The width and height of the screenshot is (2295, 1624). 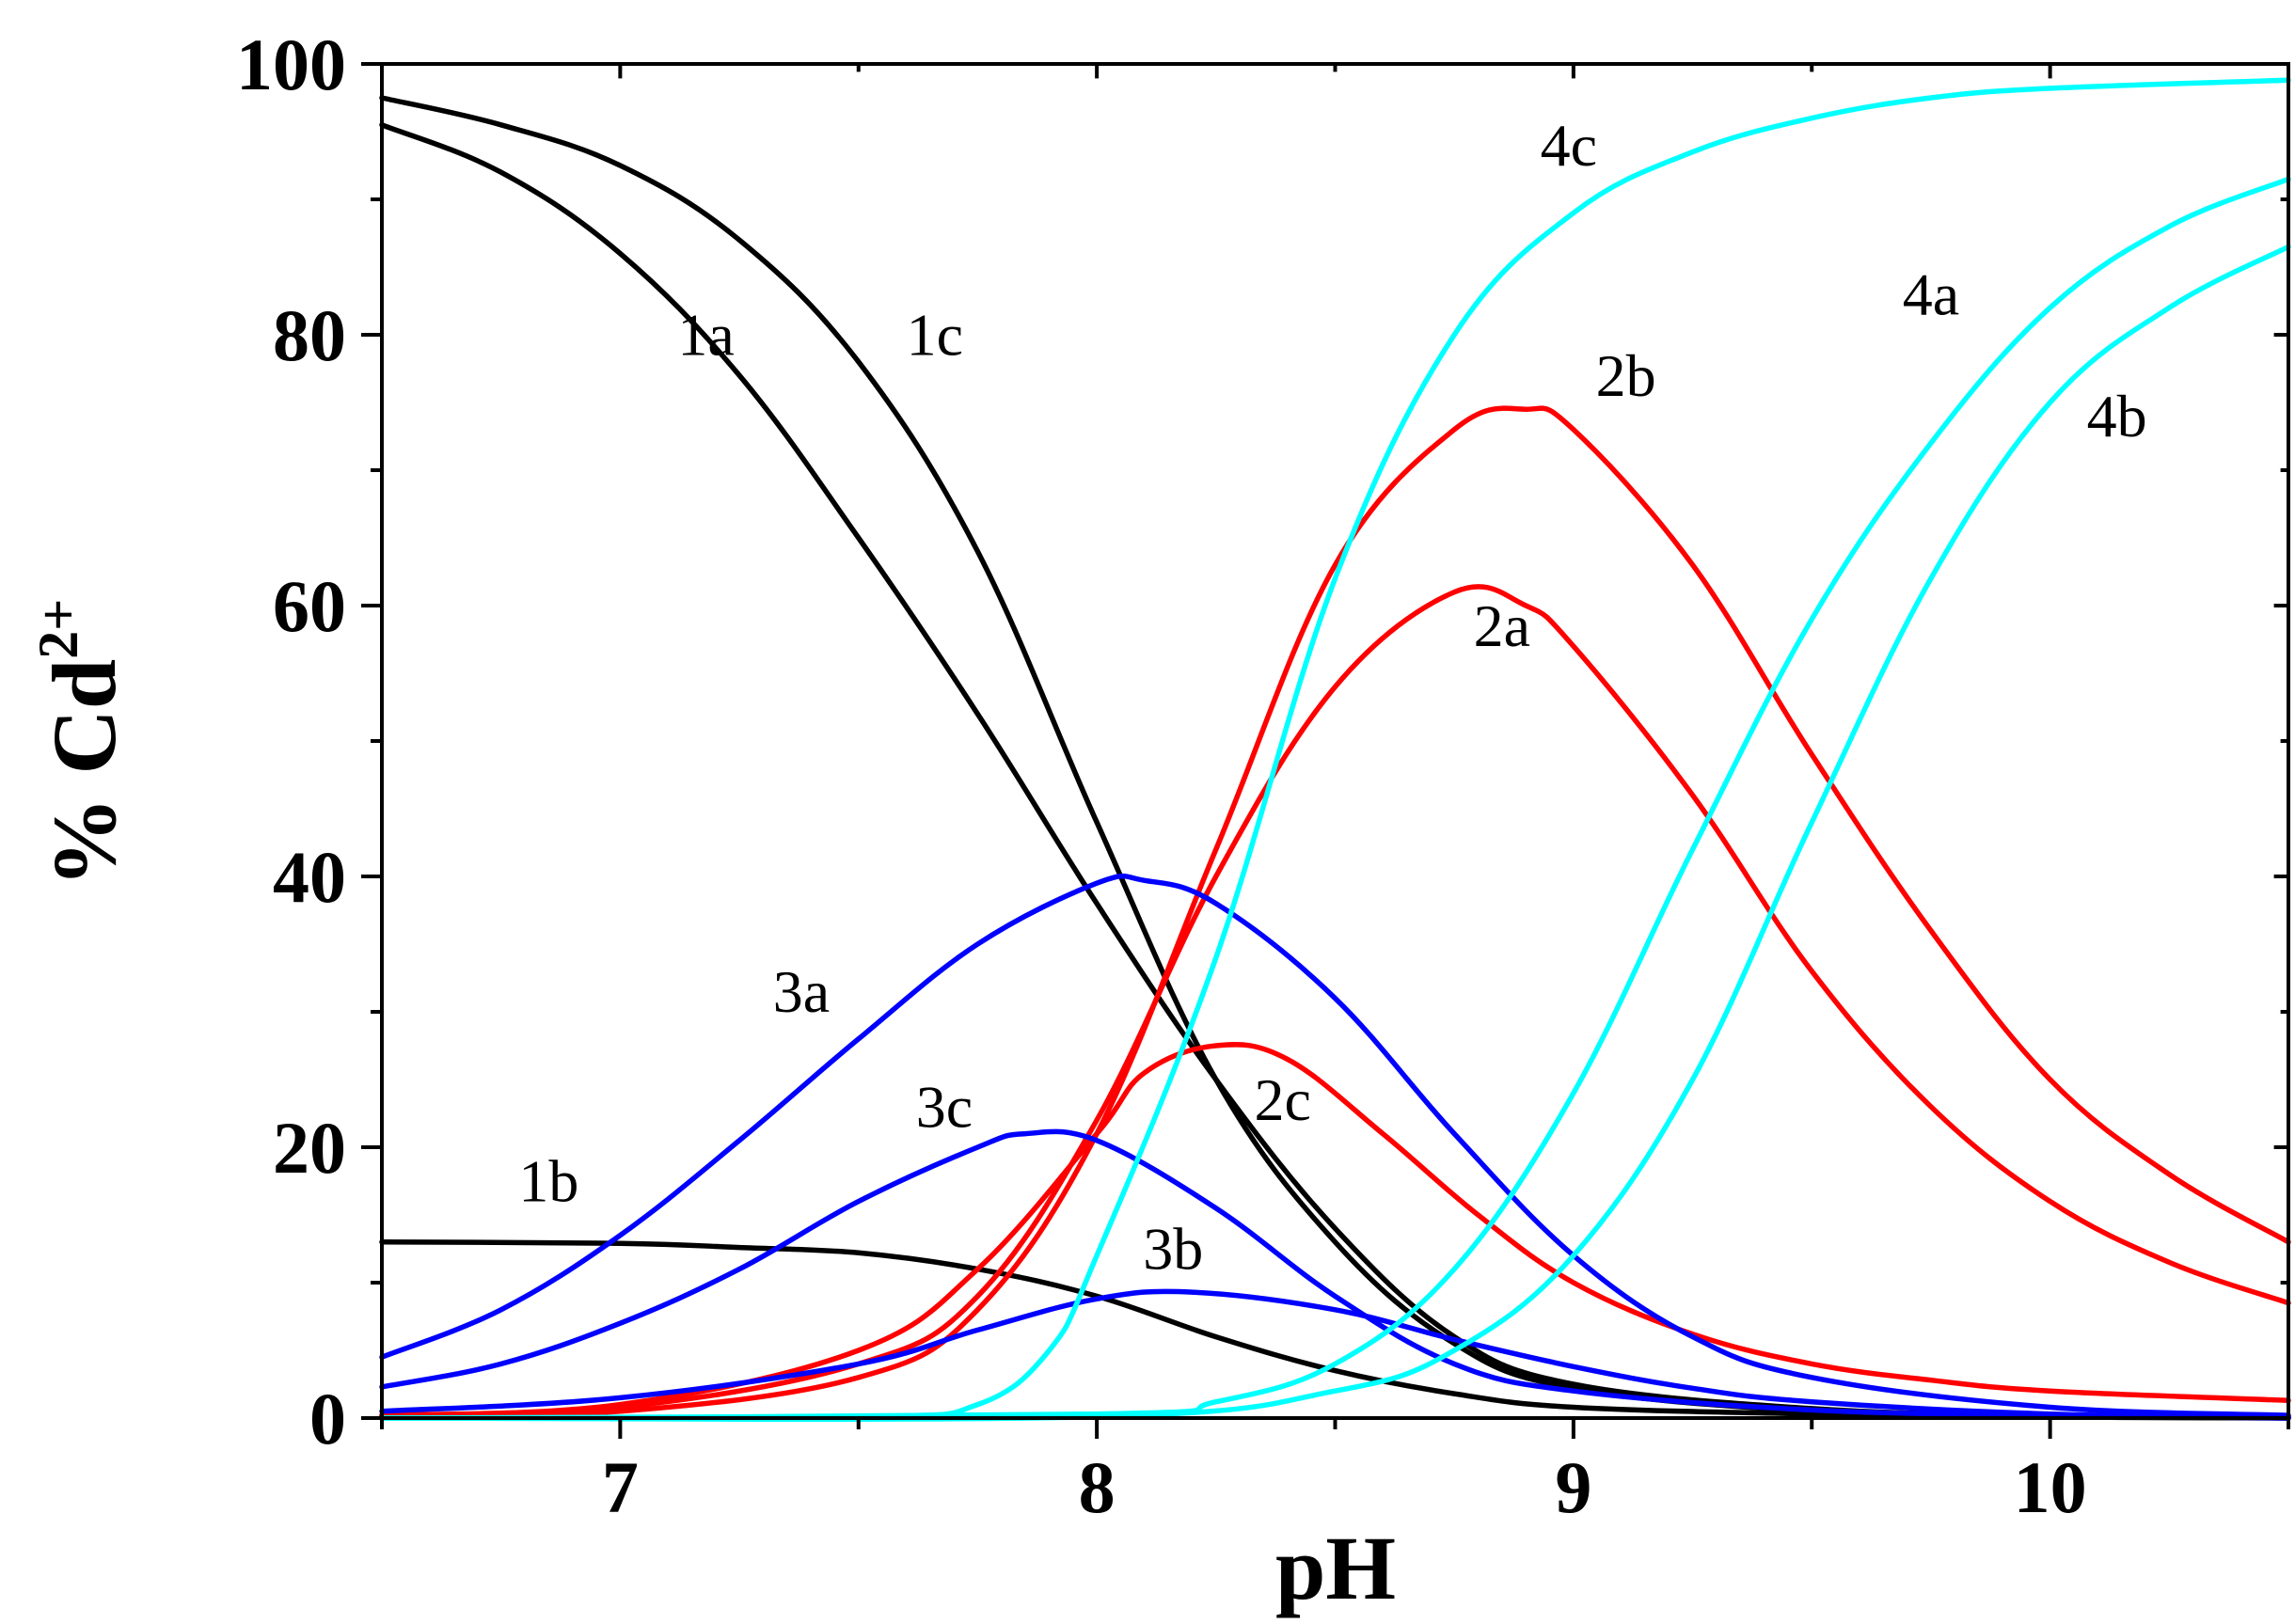 What do you see at coordinates (309, 1148) in the screenshot?
I see `y-tick-label: 20` at bounding box center [309, 1148].